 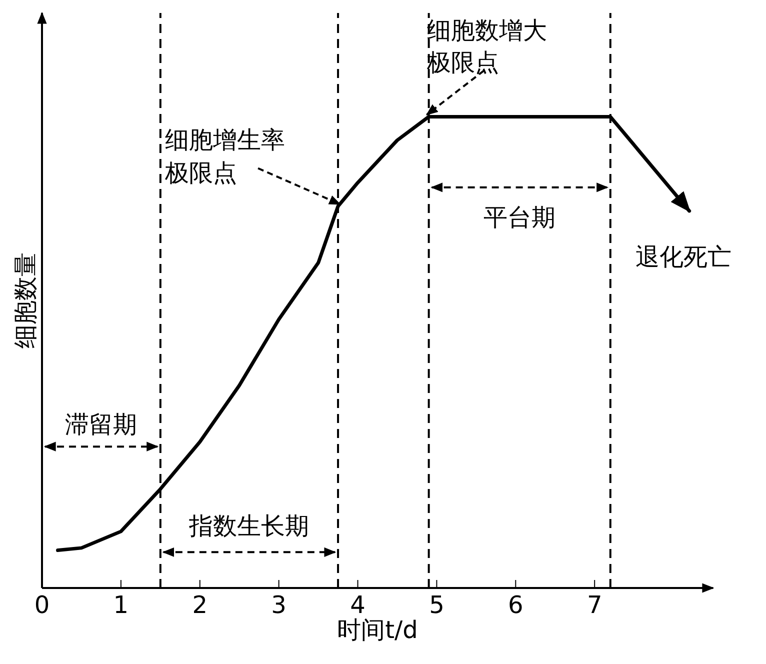 I want to click on annotation: 指数生长期, so click(x=249, y=526).